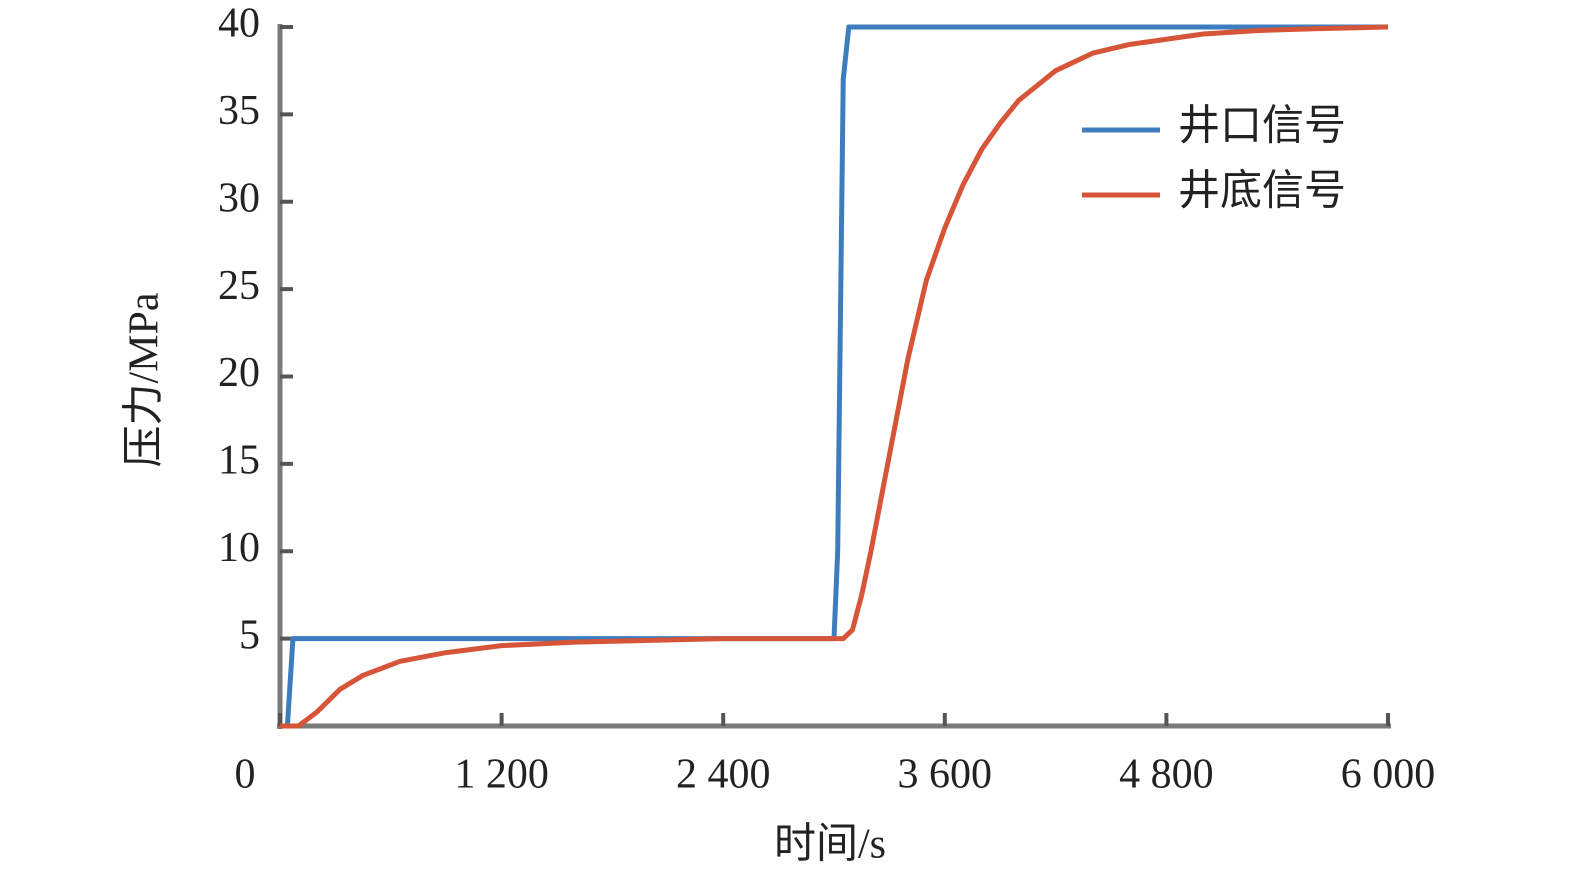  I want to click on y-tick-label: 5, so click(249, 635).